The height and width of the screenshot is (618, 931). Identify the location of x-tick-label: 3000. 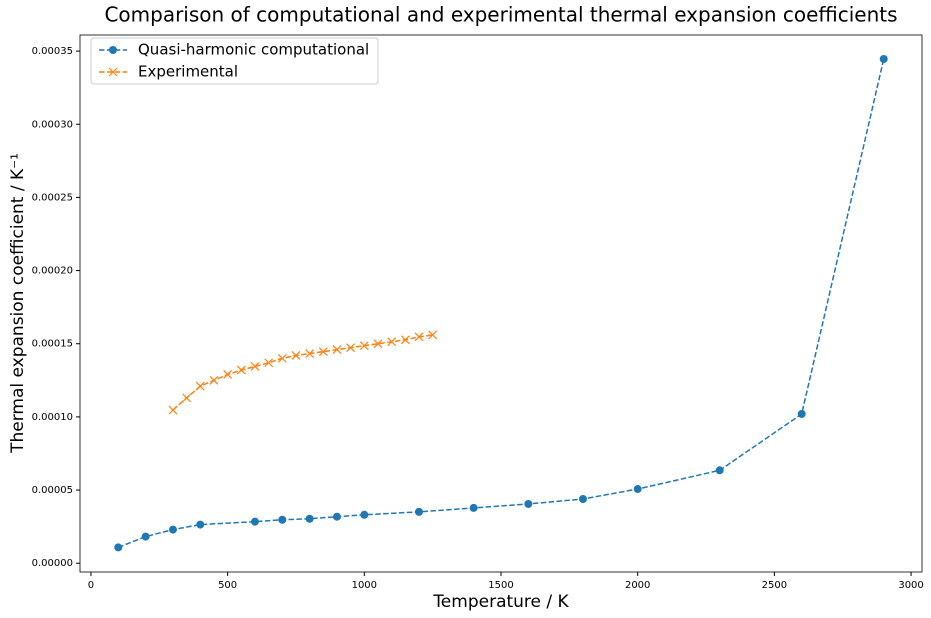
(910, 585).